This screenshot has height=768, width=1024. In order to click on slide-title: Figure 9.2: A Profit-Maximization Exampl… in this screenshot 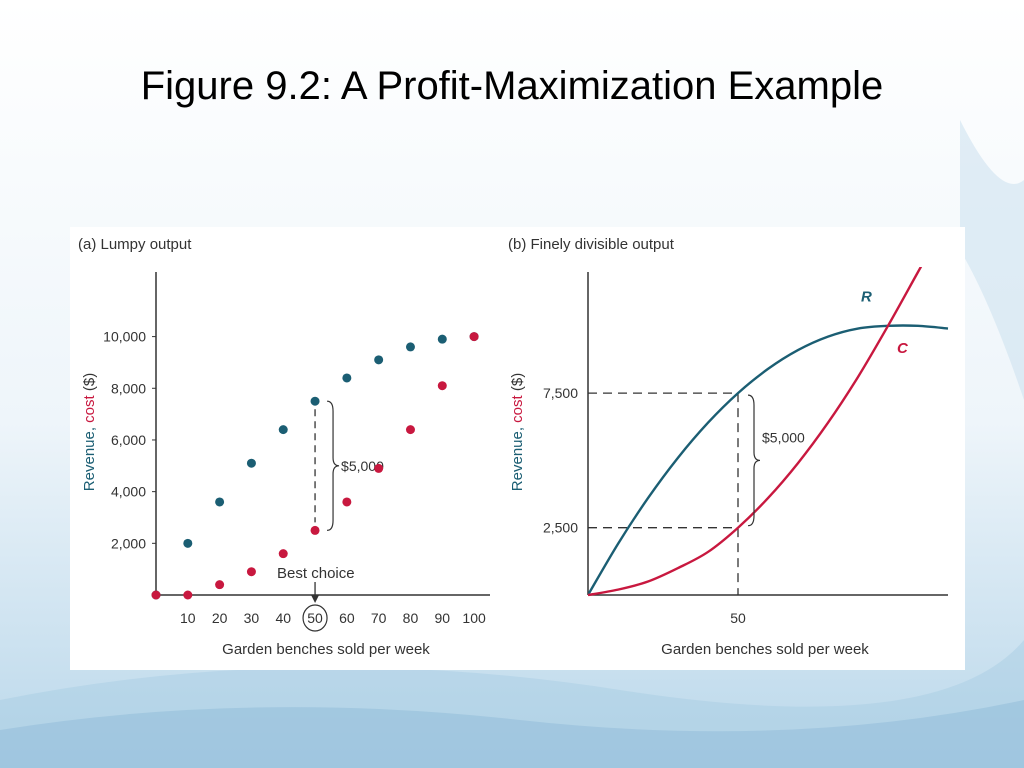, I will do `click(512, 86)`.